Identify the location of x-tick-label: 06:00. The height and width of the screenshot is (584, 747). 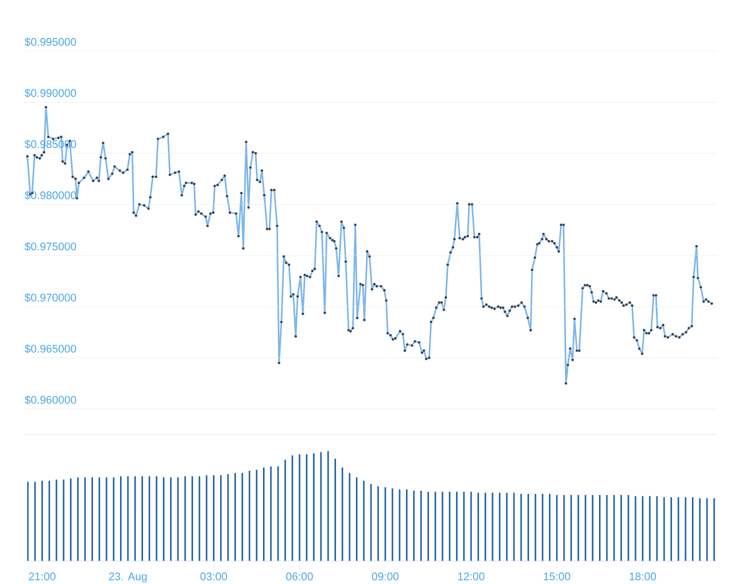
(299, 576).